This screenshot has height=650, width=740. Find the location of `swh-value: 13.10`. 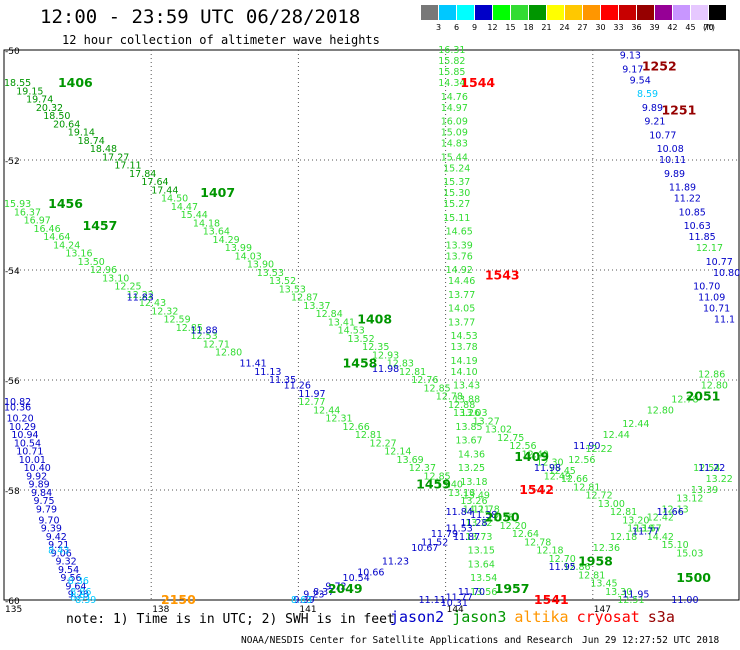

swh-value: 13.10 is located at coordinates (115, 278).